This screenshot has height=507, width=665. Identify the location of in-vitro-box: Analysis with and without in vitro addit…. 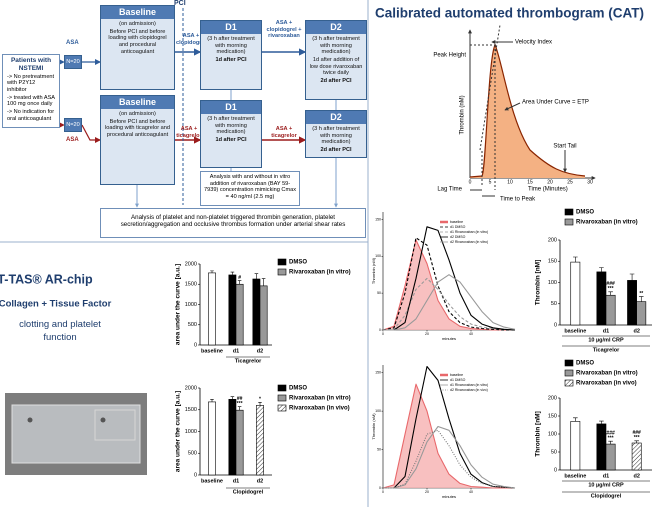
(250, 188).